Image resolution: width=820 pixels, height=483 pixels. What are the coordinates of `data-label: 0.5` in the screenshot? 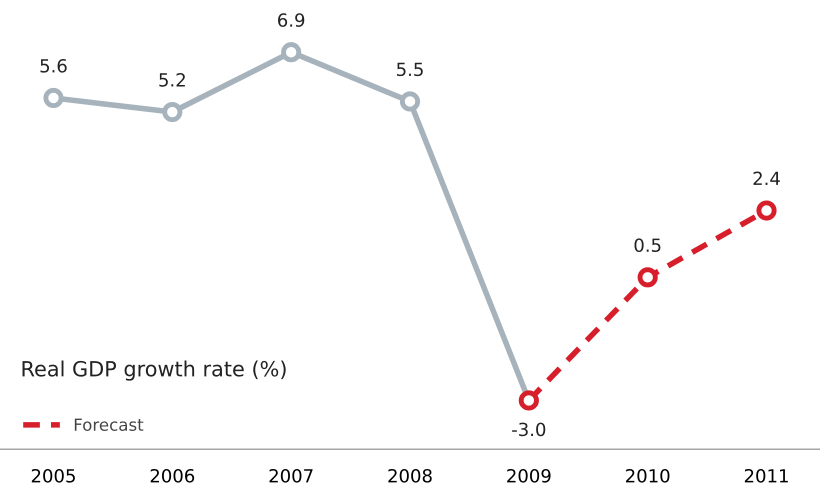 It's located at (647, 245).